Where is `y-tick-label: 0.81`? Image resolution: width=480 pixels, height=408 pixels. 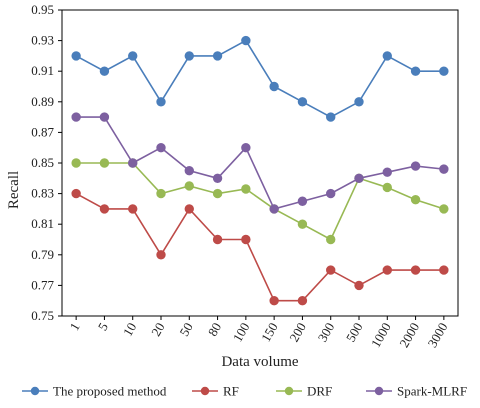
y-tick-label: 0.81 is located at coordinates (42, 223).